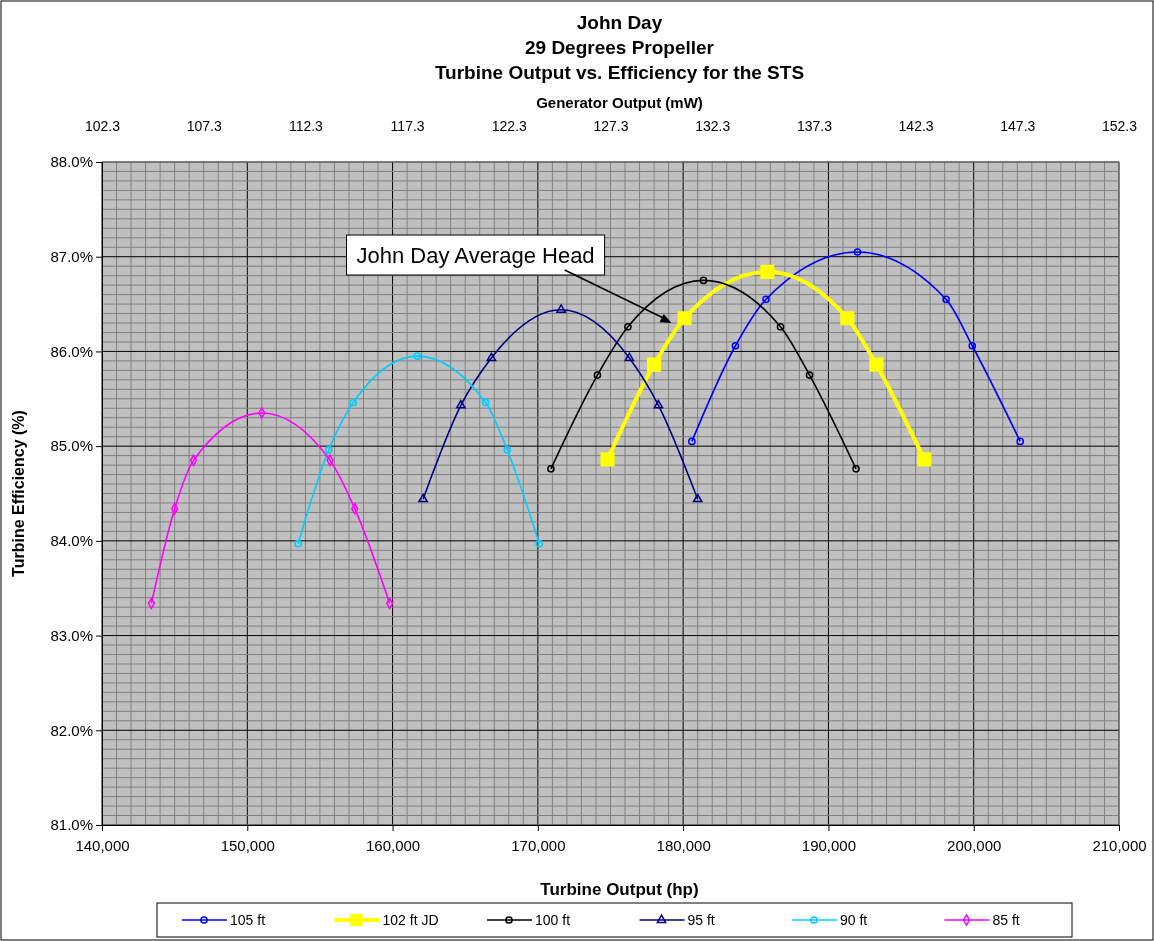 The image size is (1154, 941). I want to click on legend-label: 95 ft, so click(701, 920).